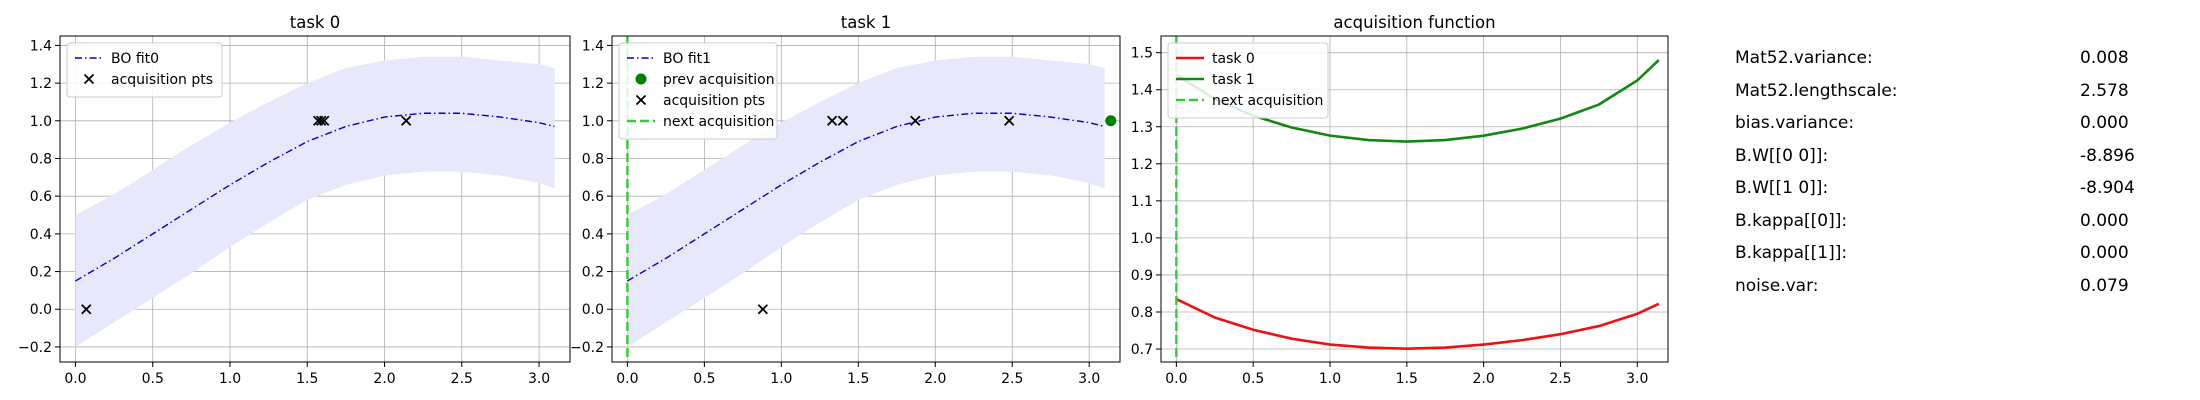  I want to click on param-name: Mat52.variance:, so click(1804, 58).